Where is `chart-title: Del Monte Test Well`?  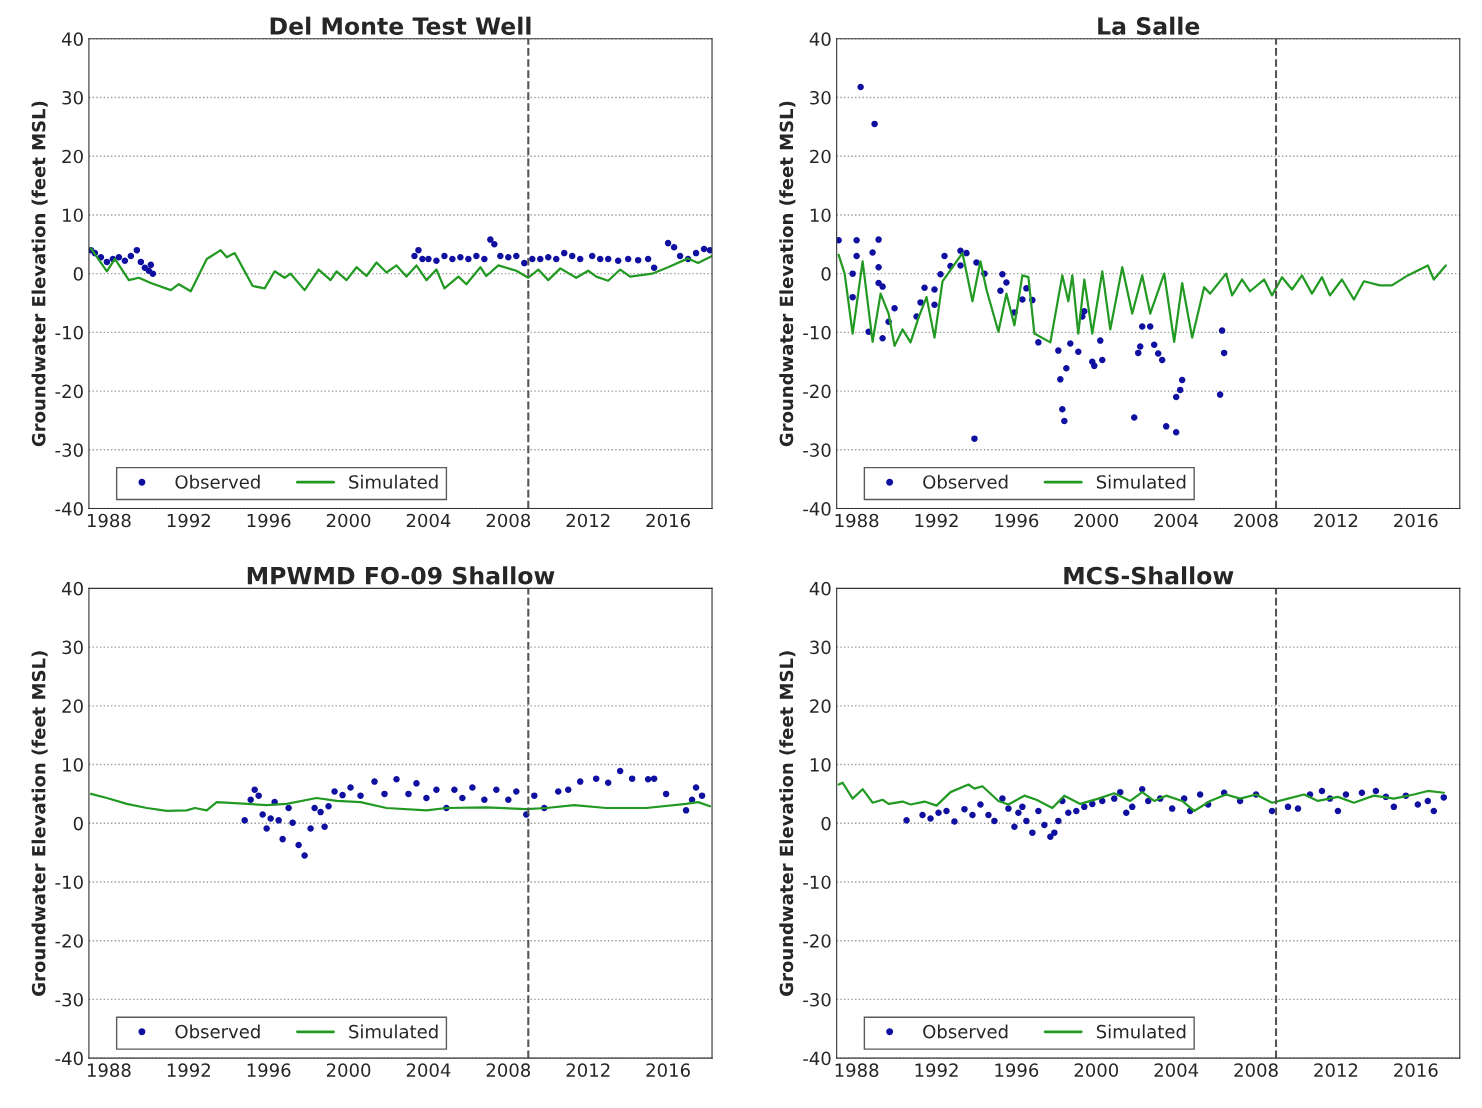 chart-title: Del Monte Test Well is located at coordinates (400, 25).